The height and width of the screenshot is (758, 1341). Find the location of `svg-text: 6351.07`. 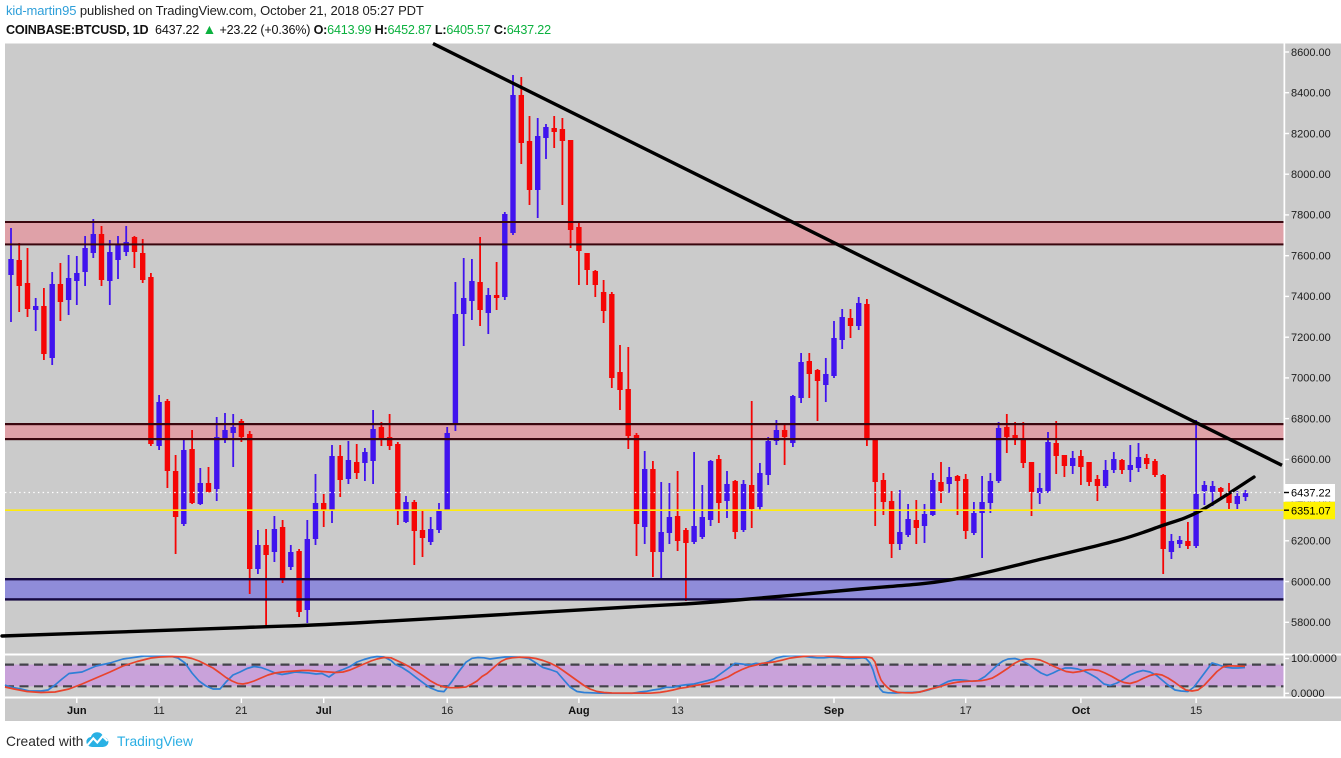

svg-text: 6351.07 is located at coordinates (1311, 511).